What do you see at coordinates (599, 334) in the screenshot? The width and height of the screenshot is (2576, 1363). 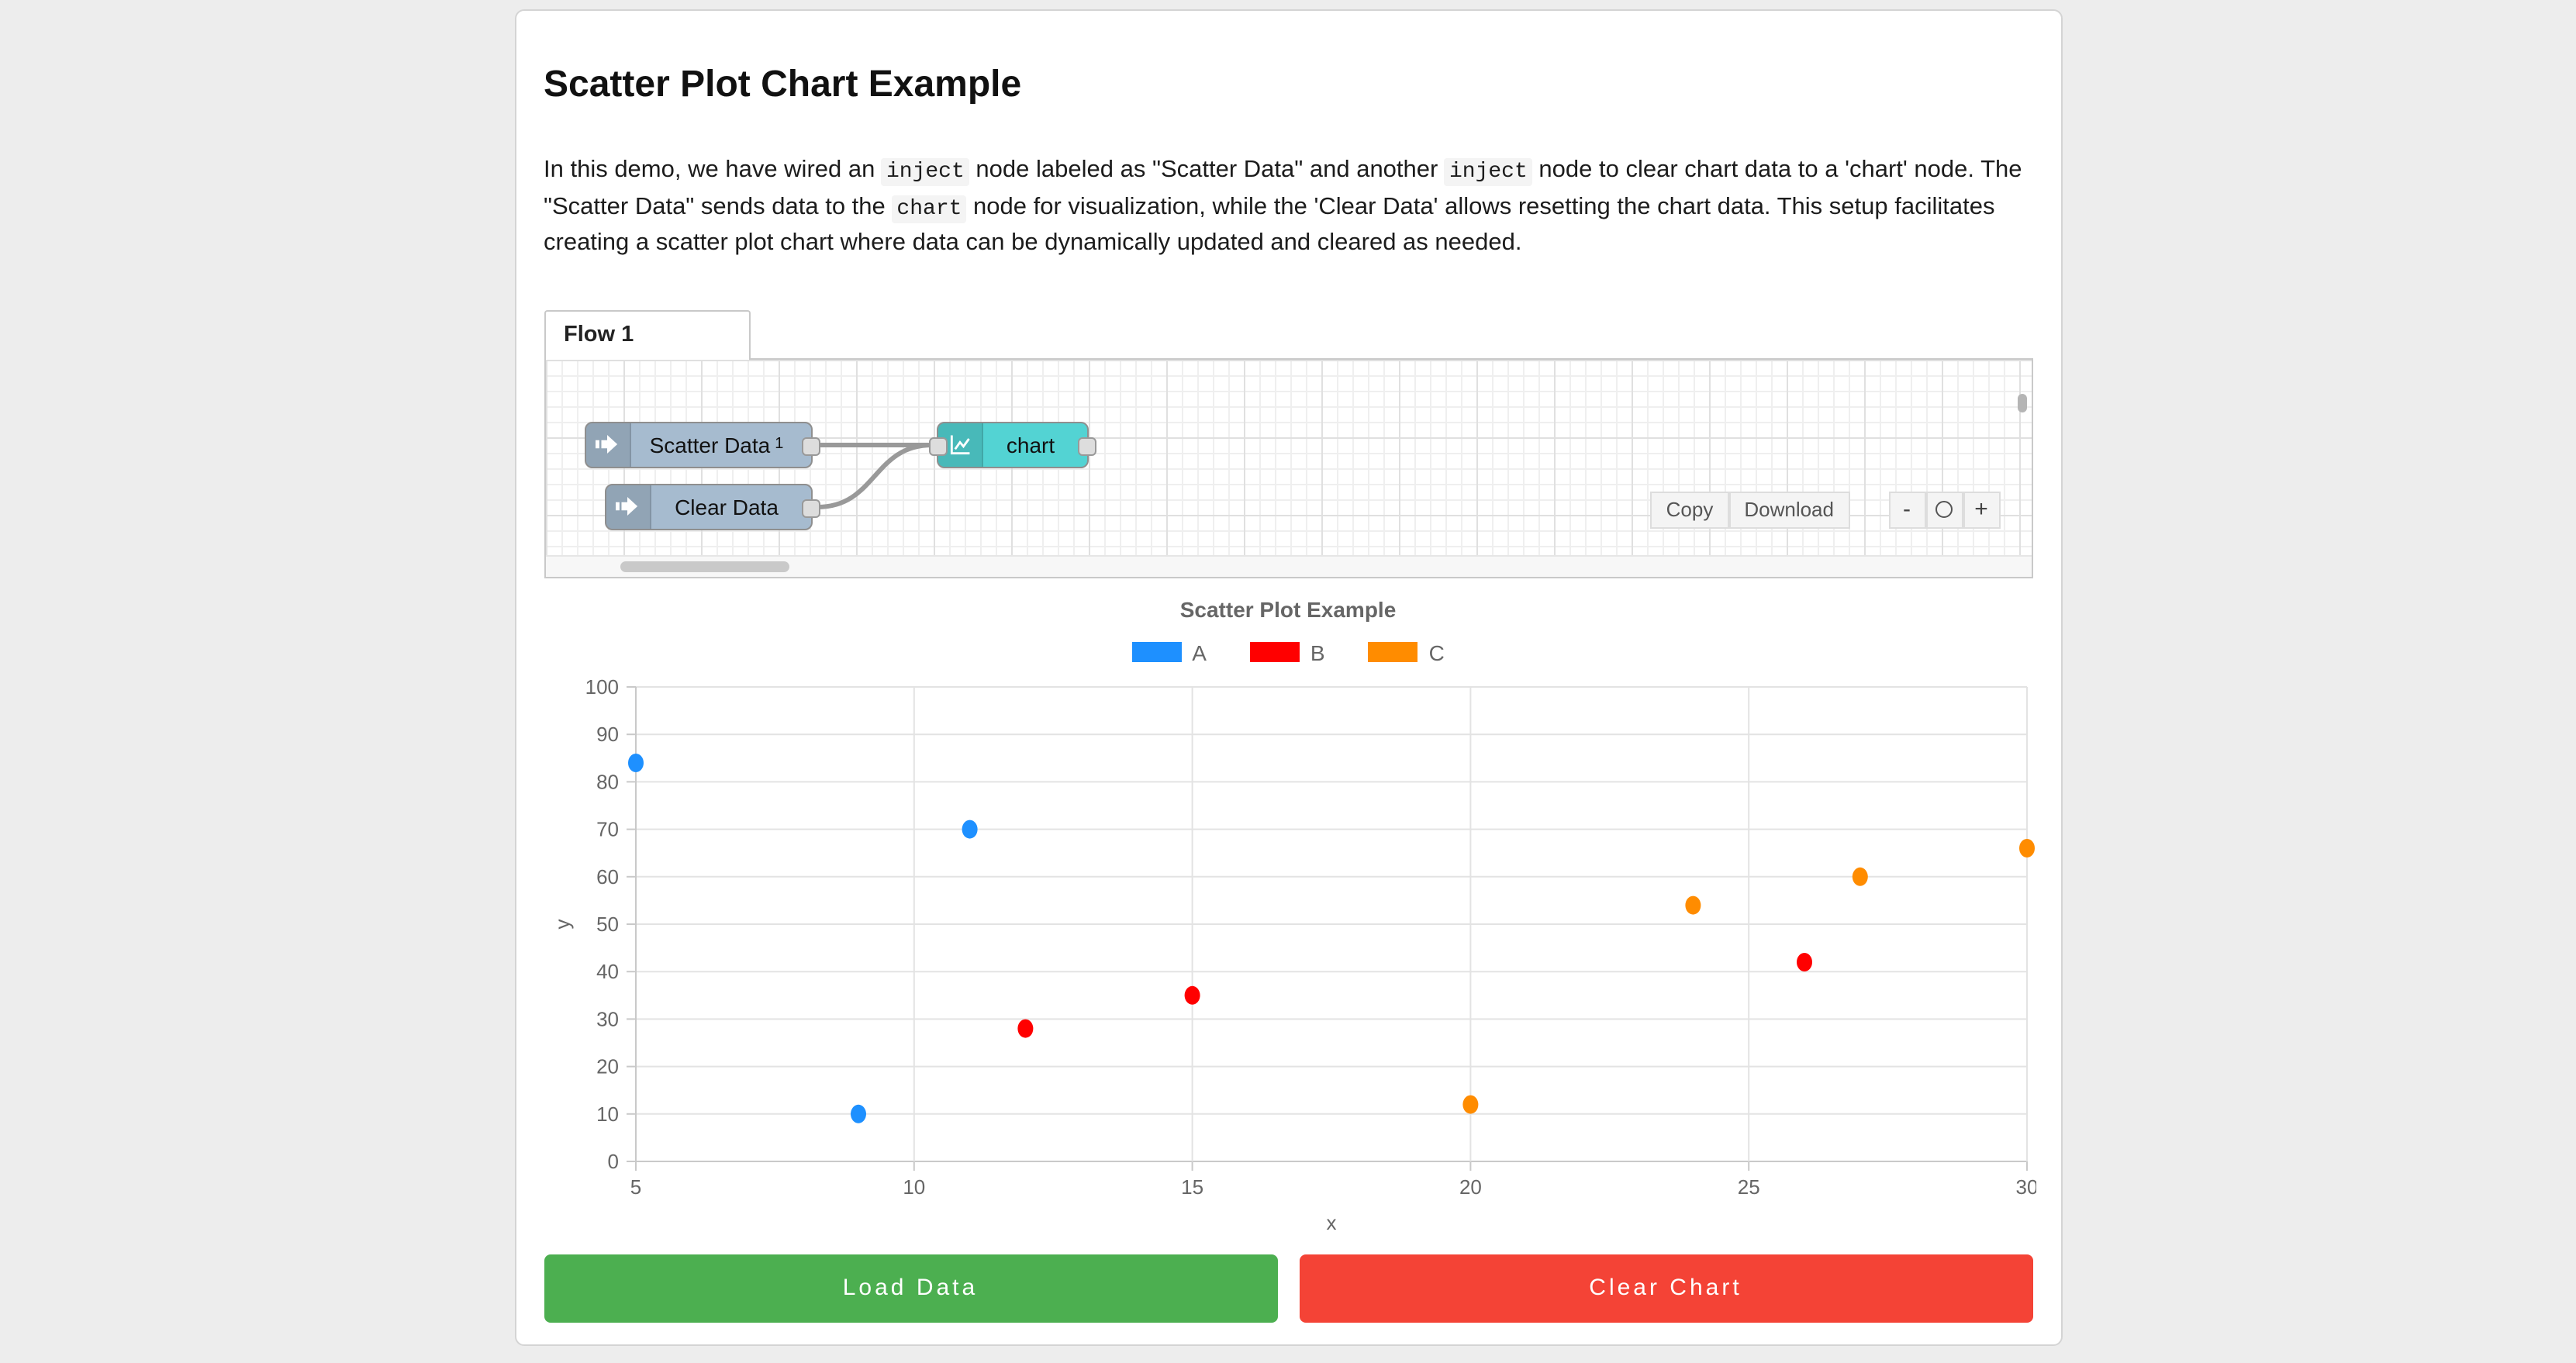 I see `flow-tab-label: Flow 1` at bounding box center [599, 334].